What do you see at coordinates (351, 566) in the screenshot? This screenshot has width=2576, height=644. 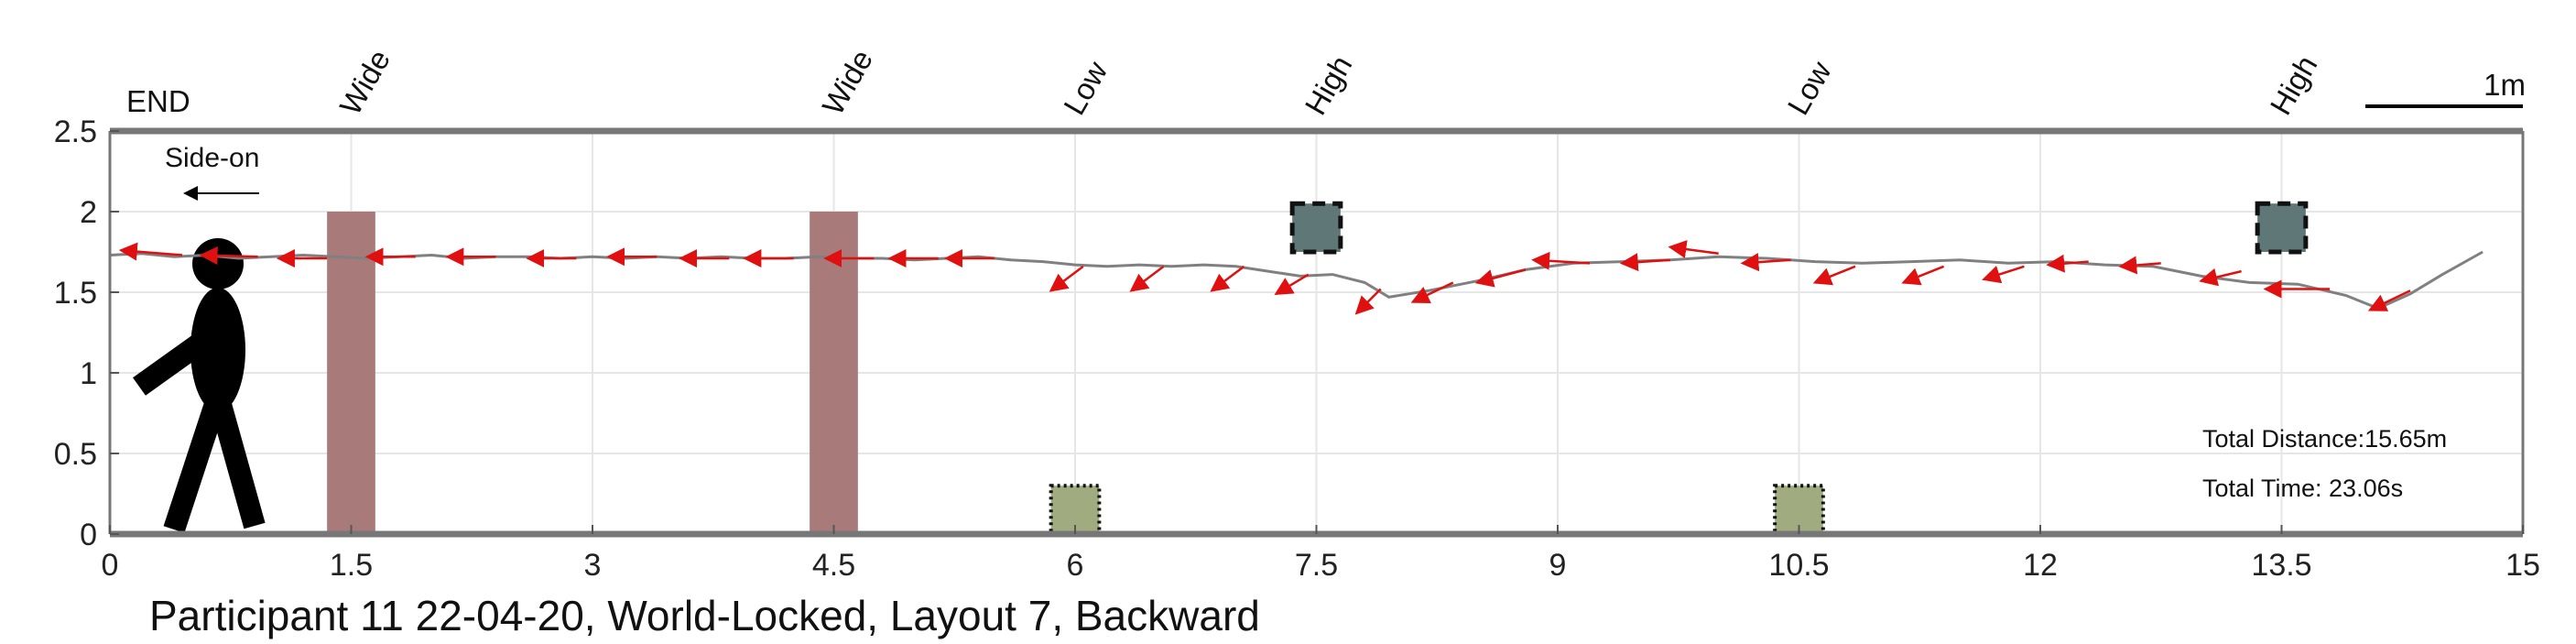 I see `x-tick-label: 1.5` at bounding box center [351, 566].